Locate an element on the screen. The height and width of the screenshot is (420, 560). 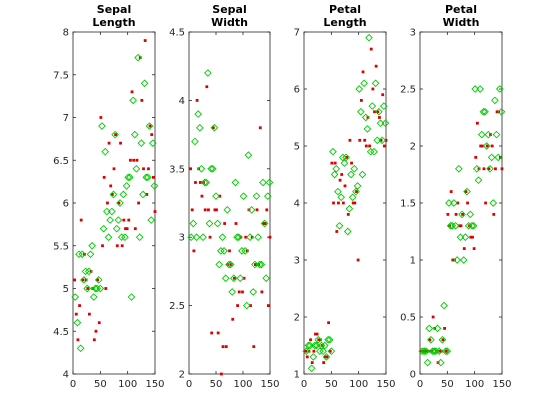
y-tick-label: 3.5 is located at coordinates (177, 169).